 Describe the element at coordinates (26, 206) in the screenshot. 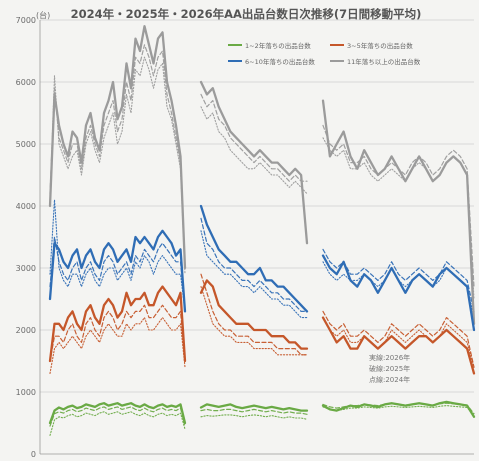

I see `y-tick-label: 4000` at that location.